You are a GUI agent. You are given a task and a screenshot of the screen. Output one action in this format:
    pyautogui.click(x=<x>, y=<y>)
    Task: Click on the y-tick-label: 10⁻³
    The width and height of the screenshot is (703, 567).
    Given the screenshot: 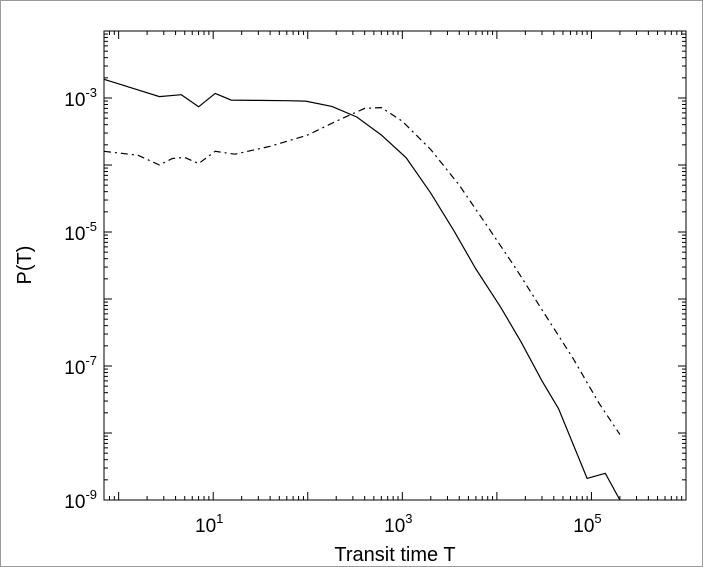 What is the action you would take?
    pyautogui.click(x=80, y=98)
    